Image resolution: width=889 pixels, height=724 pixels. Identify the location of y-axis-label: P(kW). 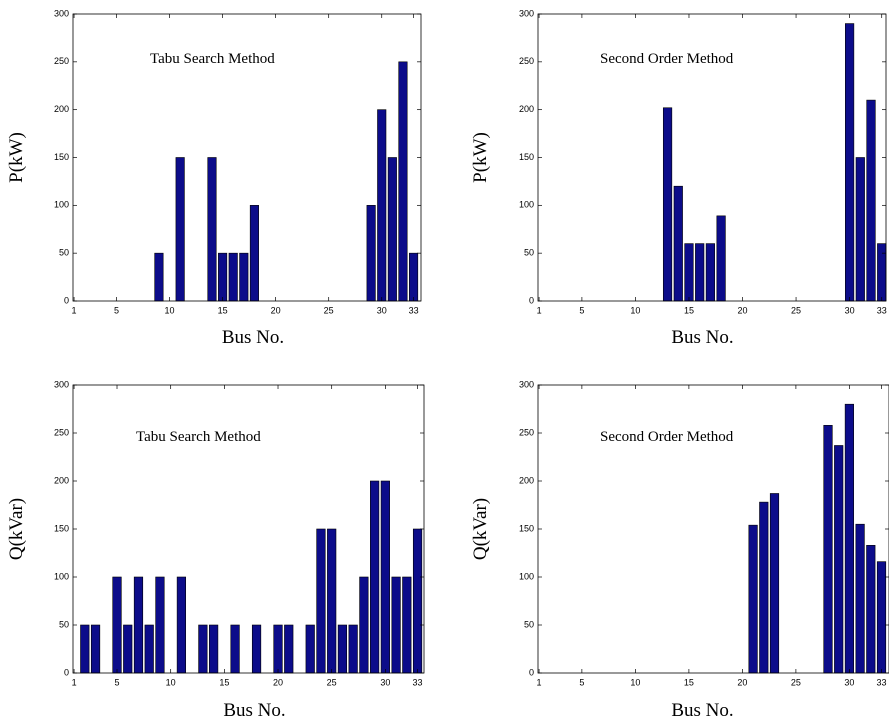
(480, 157).